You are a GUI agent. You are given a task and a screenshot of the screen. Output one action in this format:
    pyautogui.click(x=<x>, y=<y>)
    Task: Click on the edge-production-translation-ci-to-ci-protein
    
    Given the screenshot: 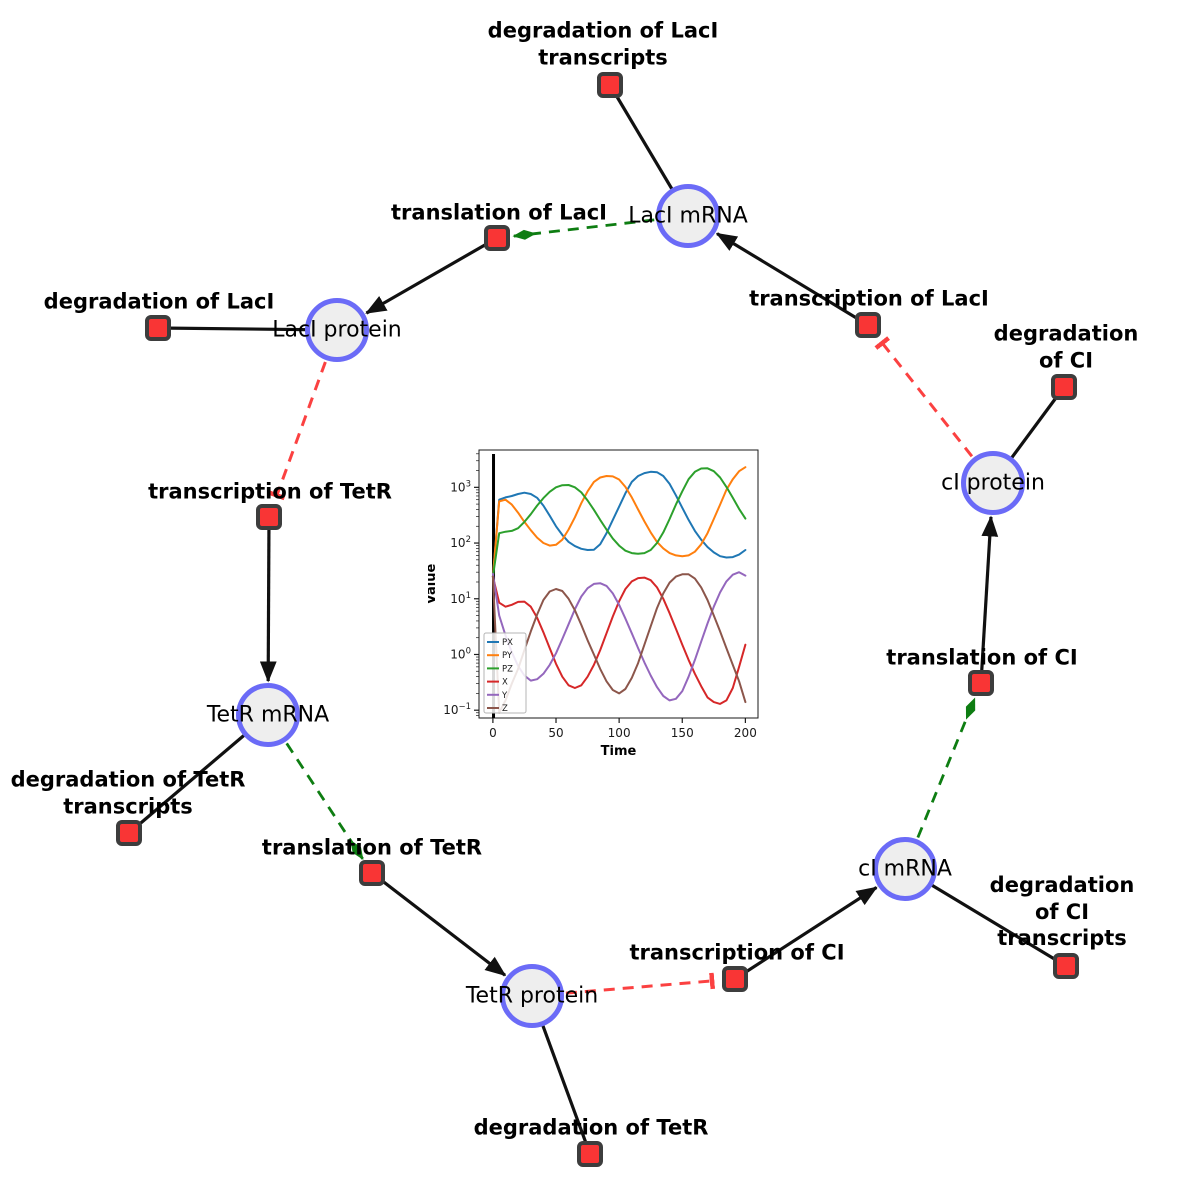 What is the action you would take?
    pyautogui.click(x=989, y=599)
    